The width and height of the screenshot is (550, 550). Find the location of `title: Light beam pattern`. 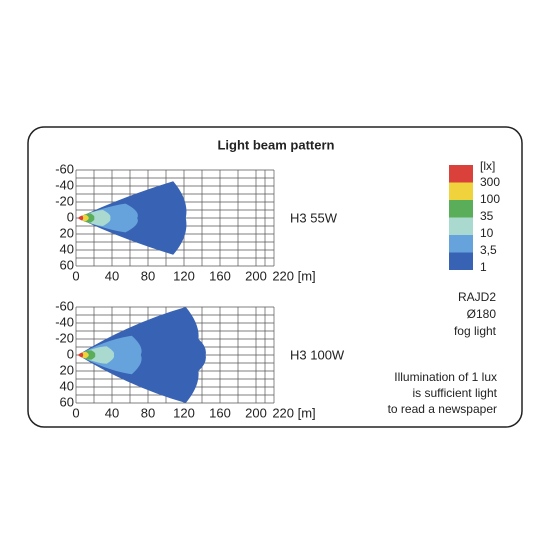

title: Light beam pattern is located at coordinates (275, 144).